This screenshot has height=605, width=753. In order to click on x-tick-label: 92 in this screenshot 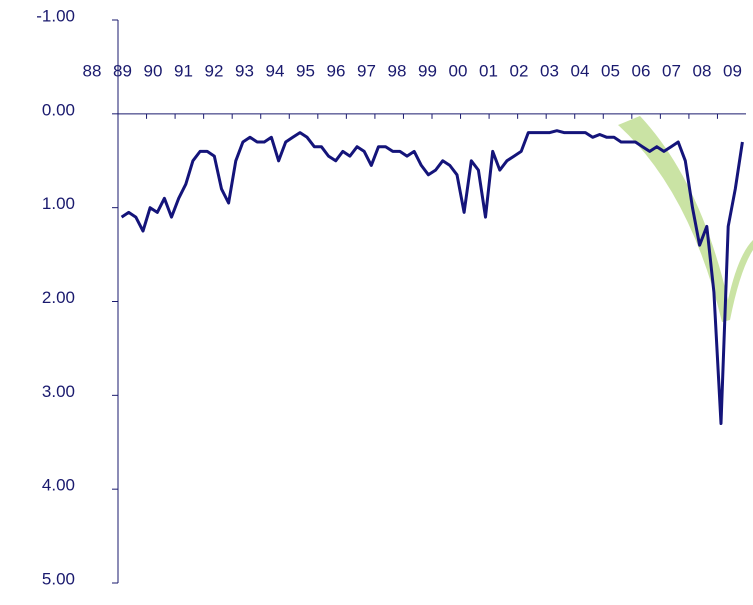, I will do `click(214, 70)`.